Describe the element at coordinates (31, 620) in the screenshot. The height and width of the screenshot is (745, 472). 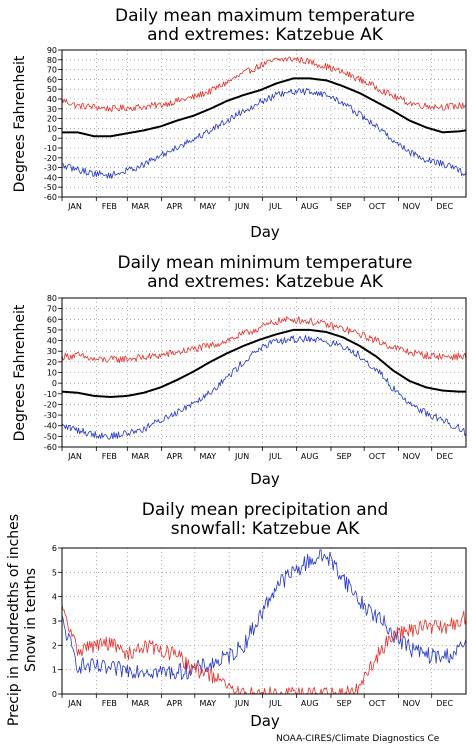
I see `y-axis-label-line-2: Snow in tenths` at that location.